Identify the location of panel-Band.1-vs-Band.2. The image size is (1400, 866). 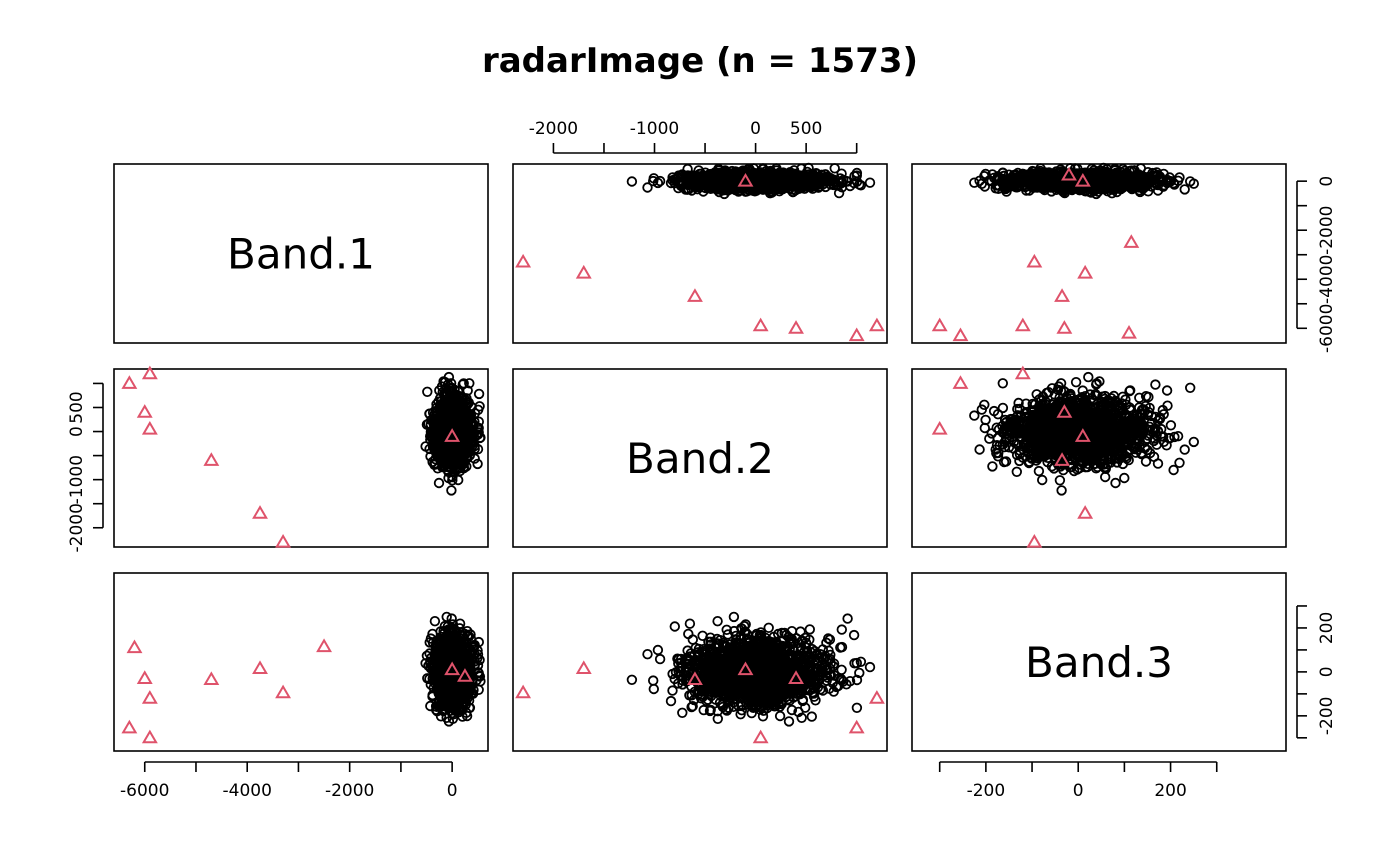
(700, 253).